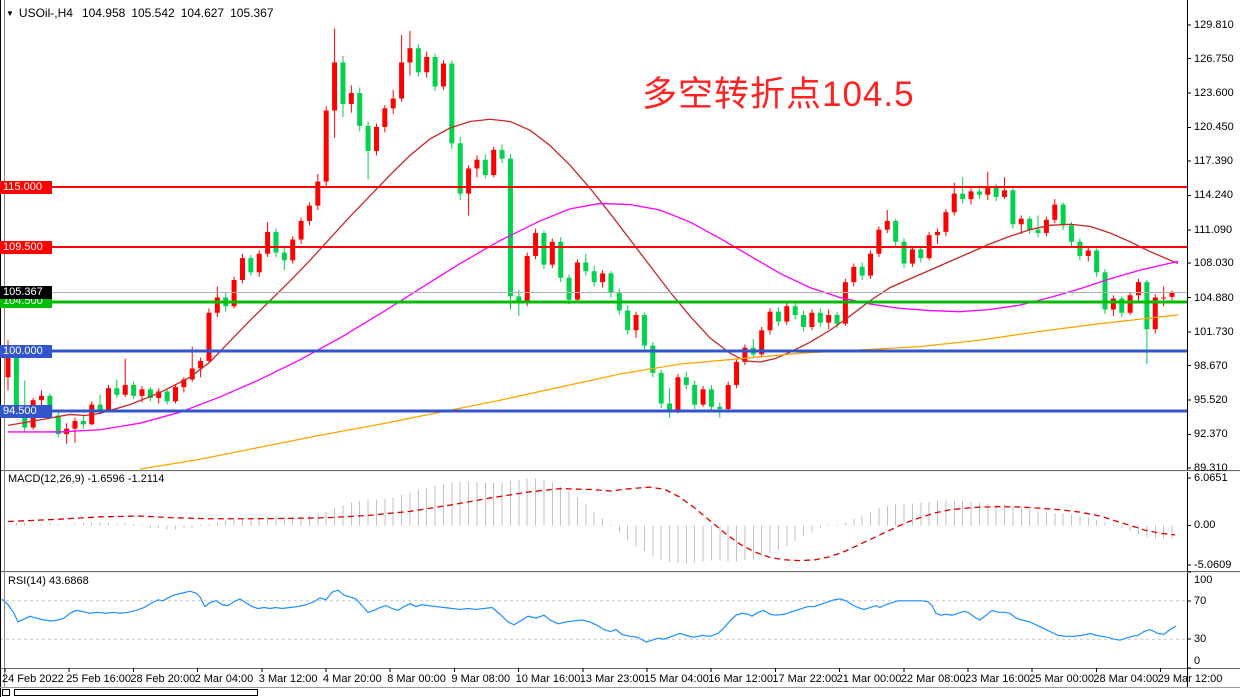 The image size is (1240, 697). I want to click on rsi-tick-label: 30, so click(1200, 639).